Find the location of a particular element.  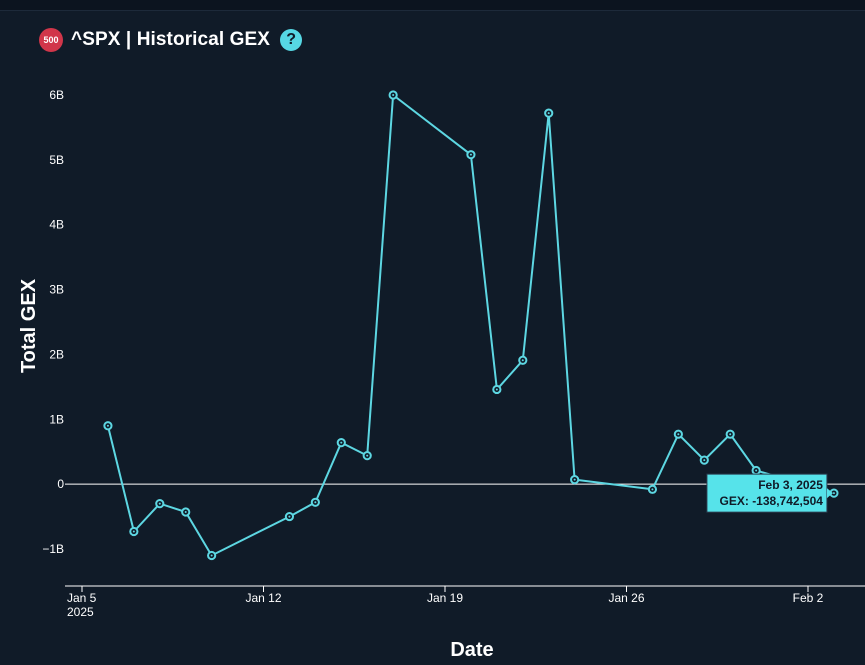

y-axis-title: Total GEX is located at coordinates (29, 325).